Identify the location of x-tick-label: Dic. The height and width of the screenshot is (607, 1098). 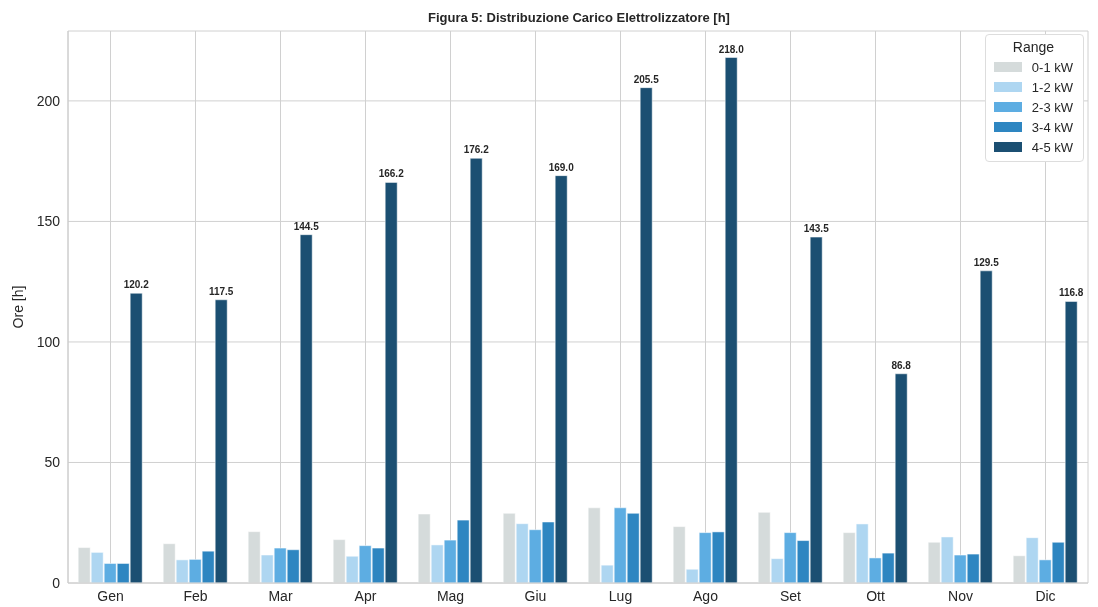
(1045, 595).